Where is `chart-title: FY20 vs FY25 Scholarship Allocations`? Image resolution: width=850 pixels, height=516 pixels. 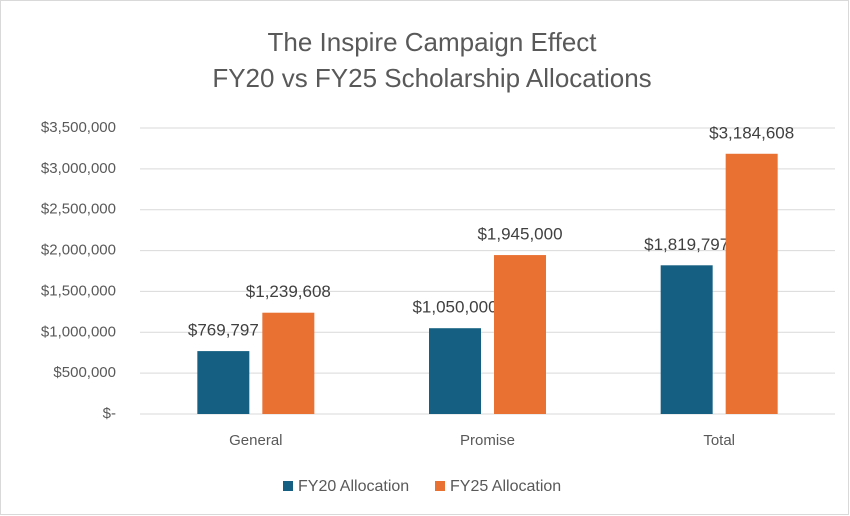
chart-title: FY20 vs FY25 Scholarship Allocations is located at coordinates (431, 78).